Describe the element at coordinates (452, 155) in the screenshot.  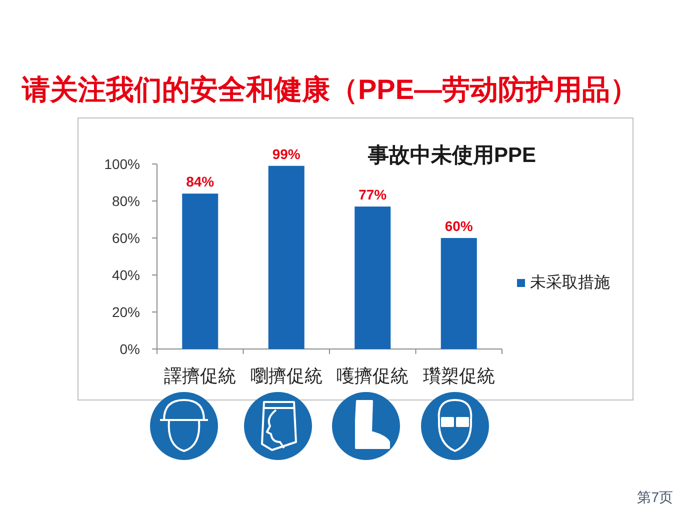
I see `subtitle: 事故中未使用PPE` at that location.